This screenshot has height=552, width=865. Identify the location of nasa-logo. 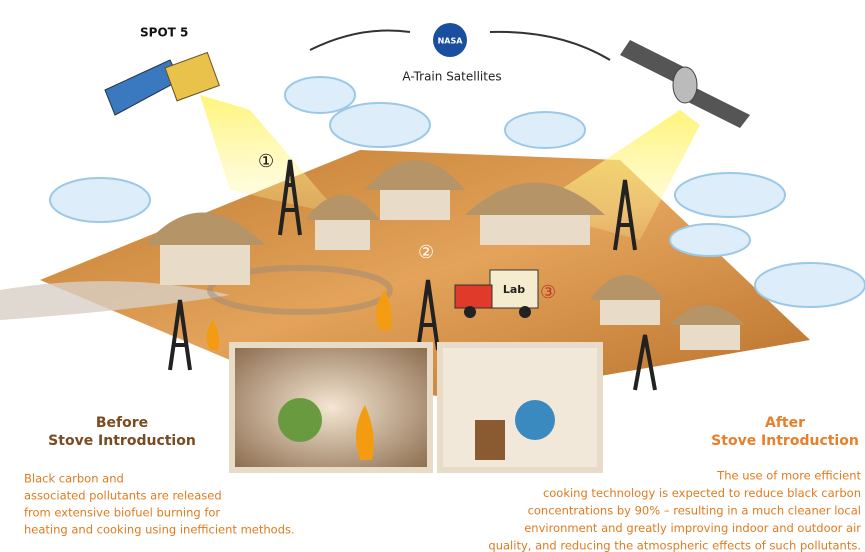
(450, 40).